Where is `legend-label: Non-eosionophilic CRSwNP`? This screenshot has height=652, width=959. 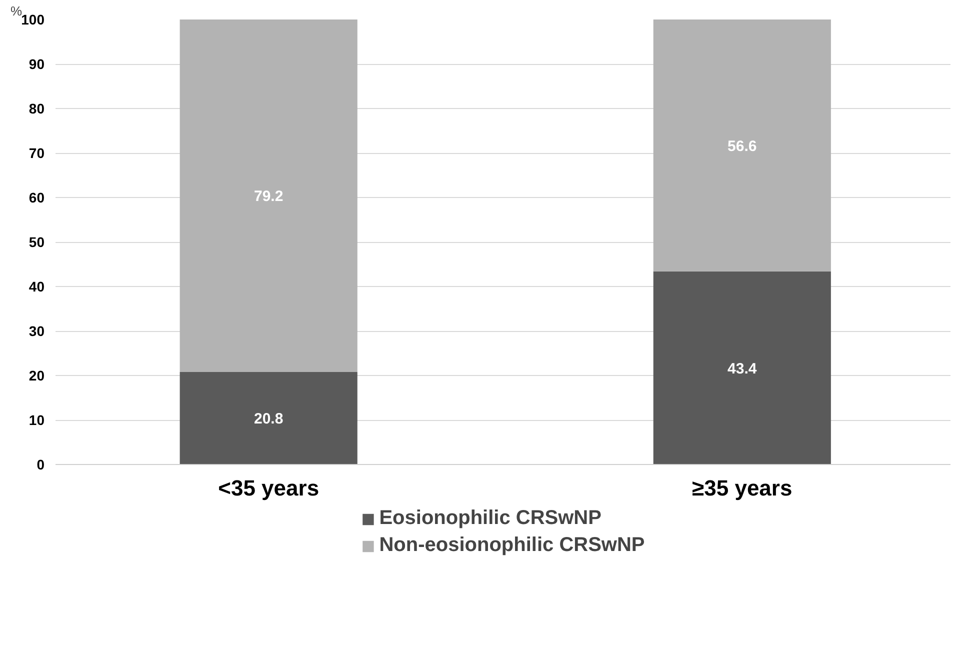
legend-label: Non-eosionophilic CRSwNP is located at coordinates (512, 545).